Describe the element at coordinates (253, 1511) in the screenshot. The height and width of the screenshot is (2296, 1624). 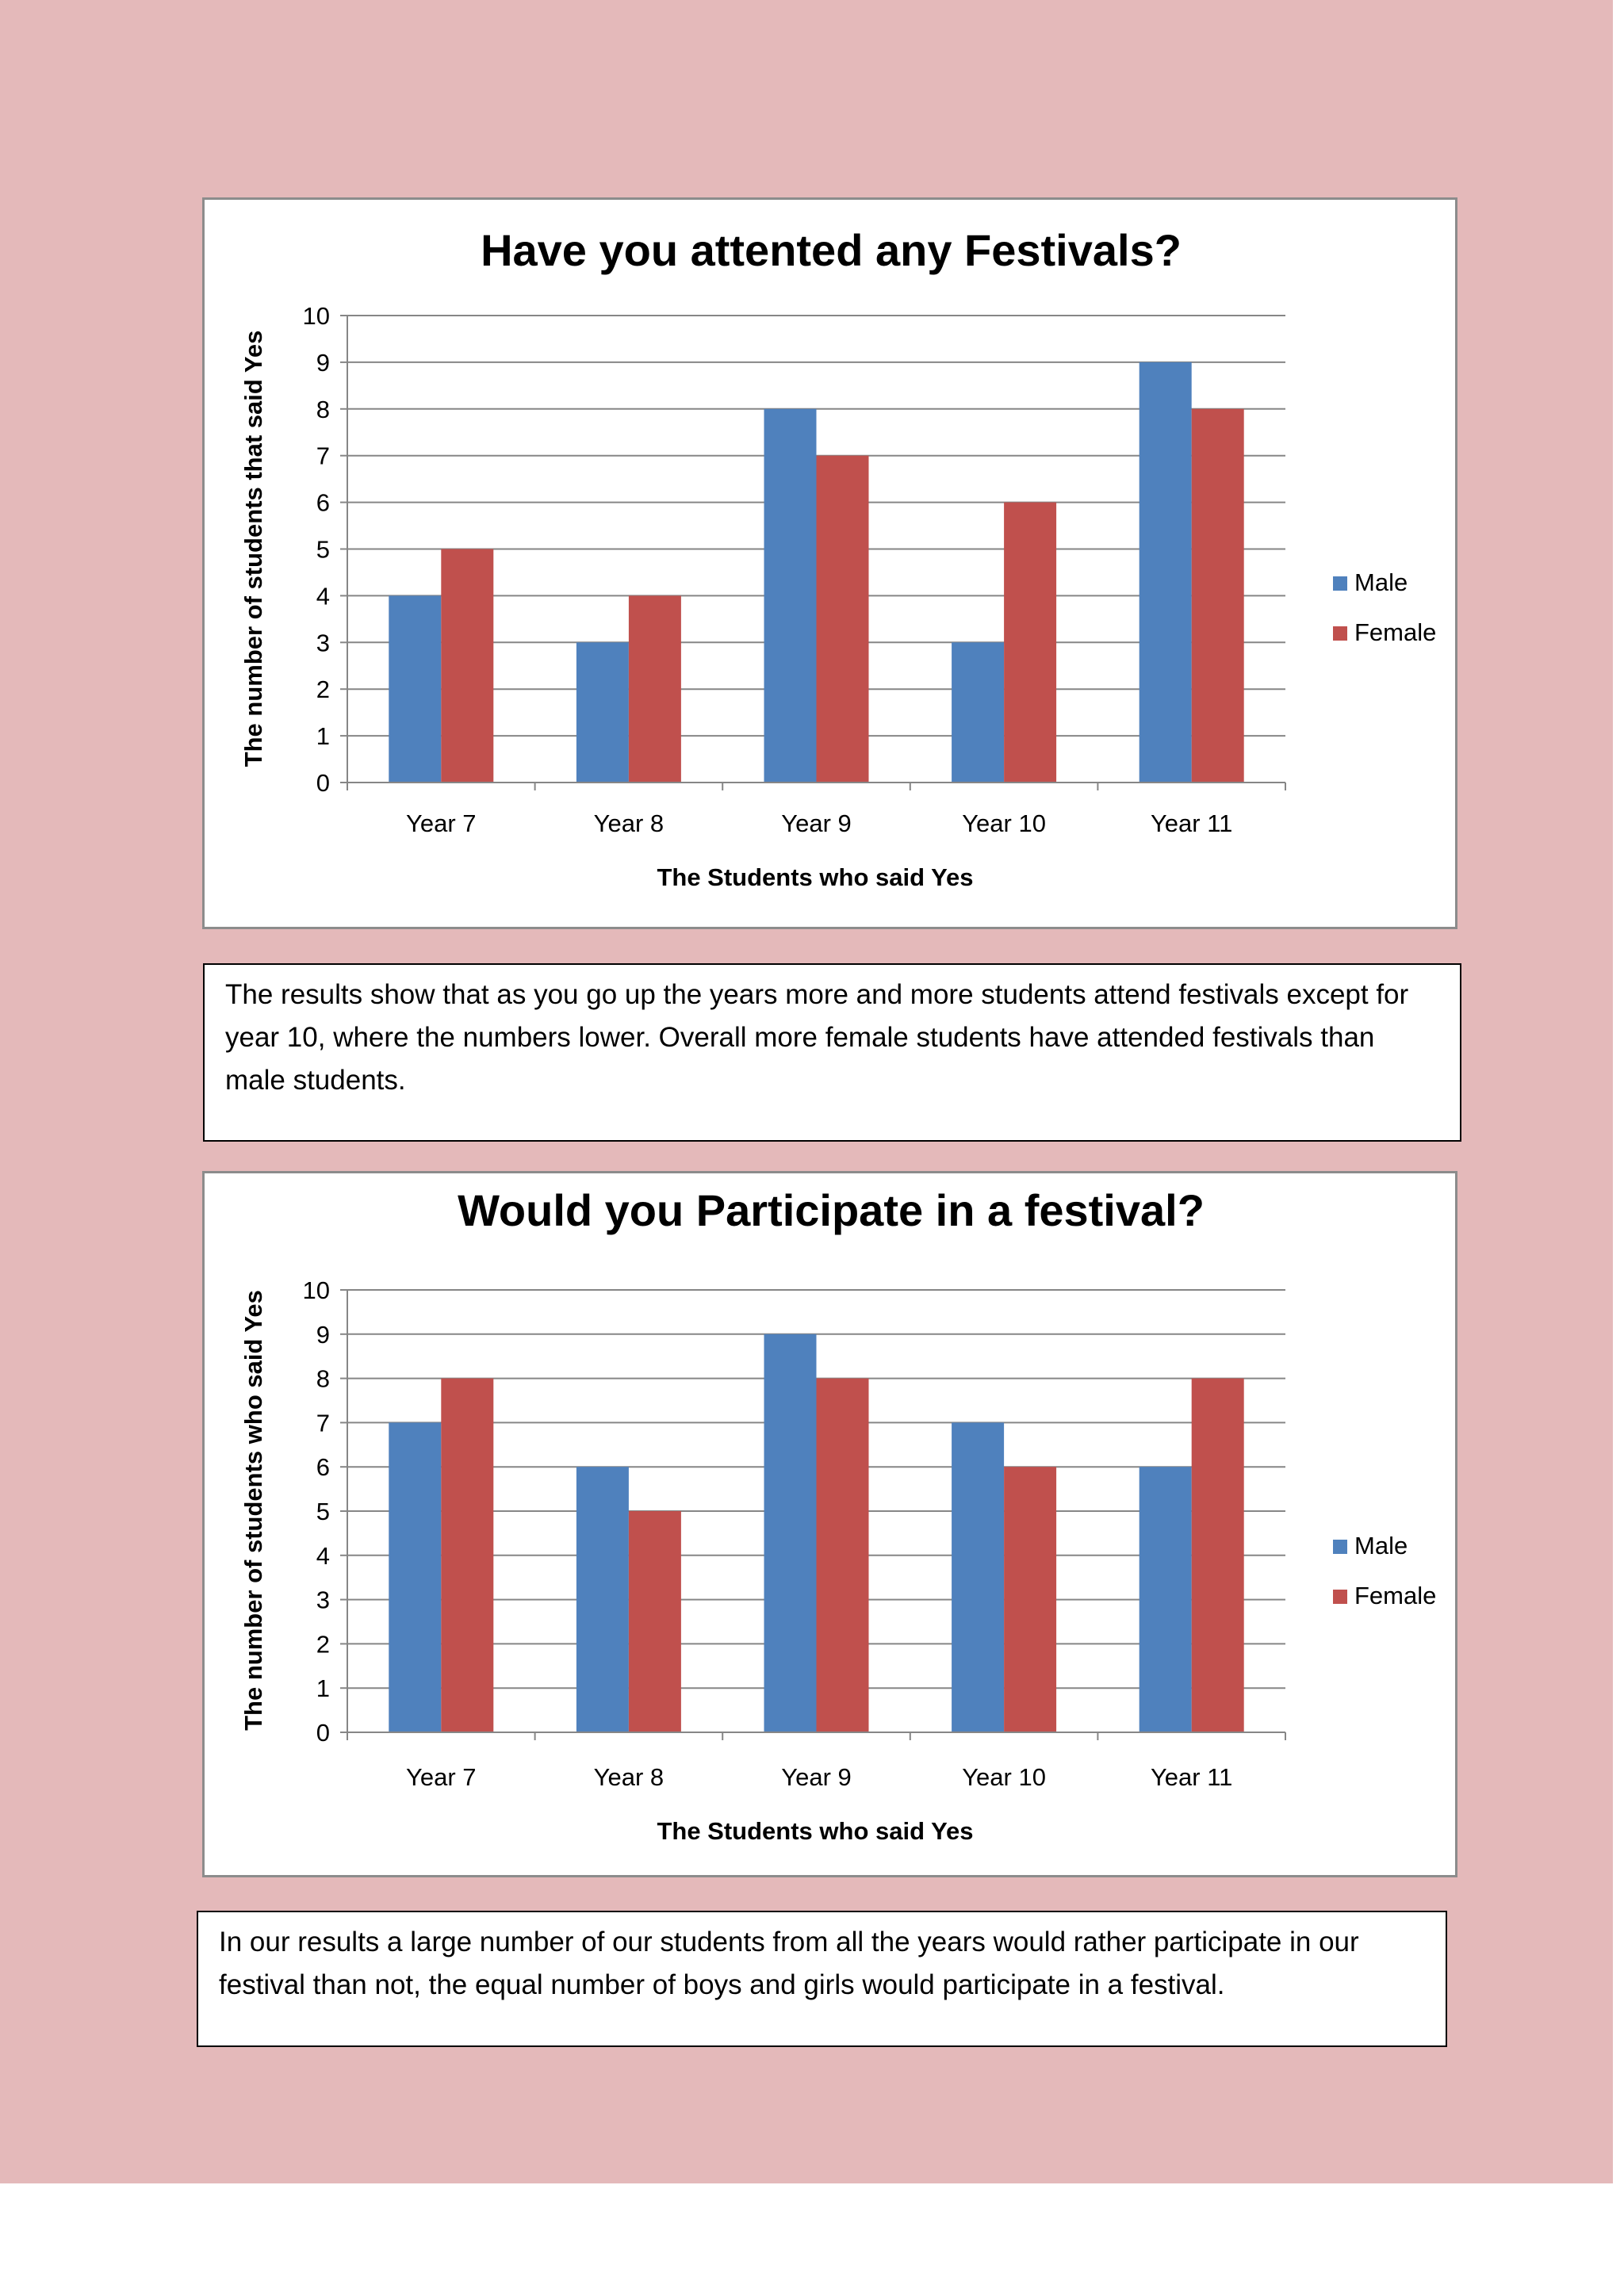
I see `y-axis-title: The number of students who said Yes` at that location.